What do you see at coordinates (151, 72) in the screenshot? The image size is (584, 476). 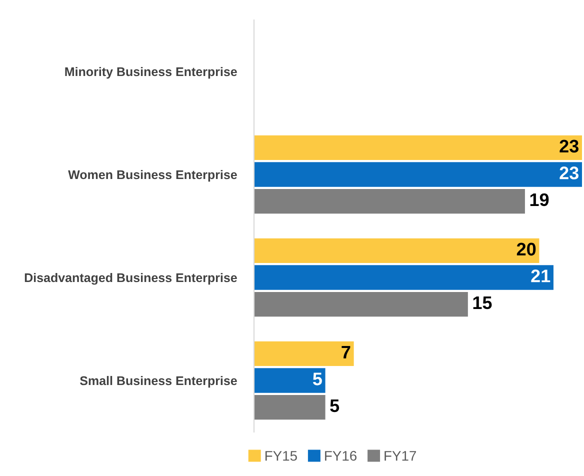 I see `y-tick-label: Minority Business Enterprise` at bounding box center [151, 72].